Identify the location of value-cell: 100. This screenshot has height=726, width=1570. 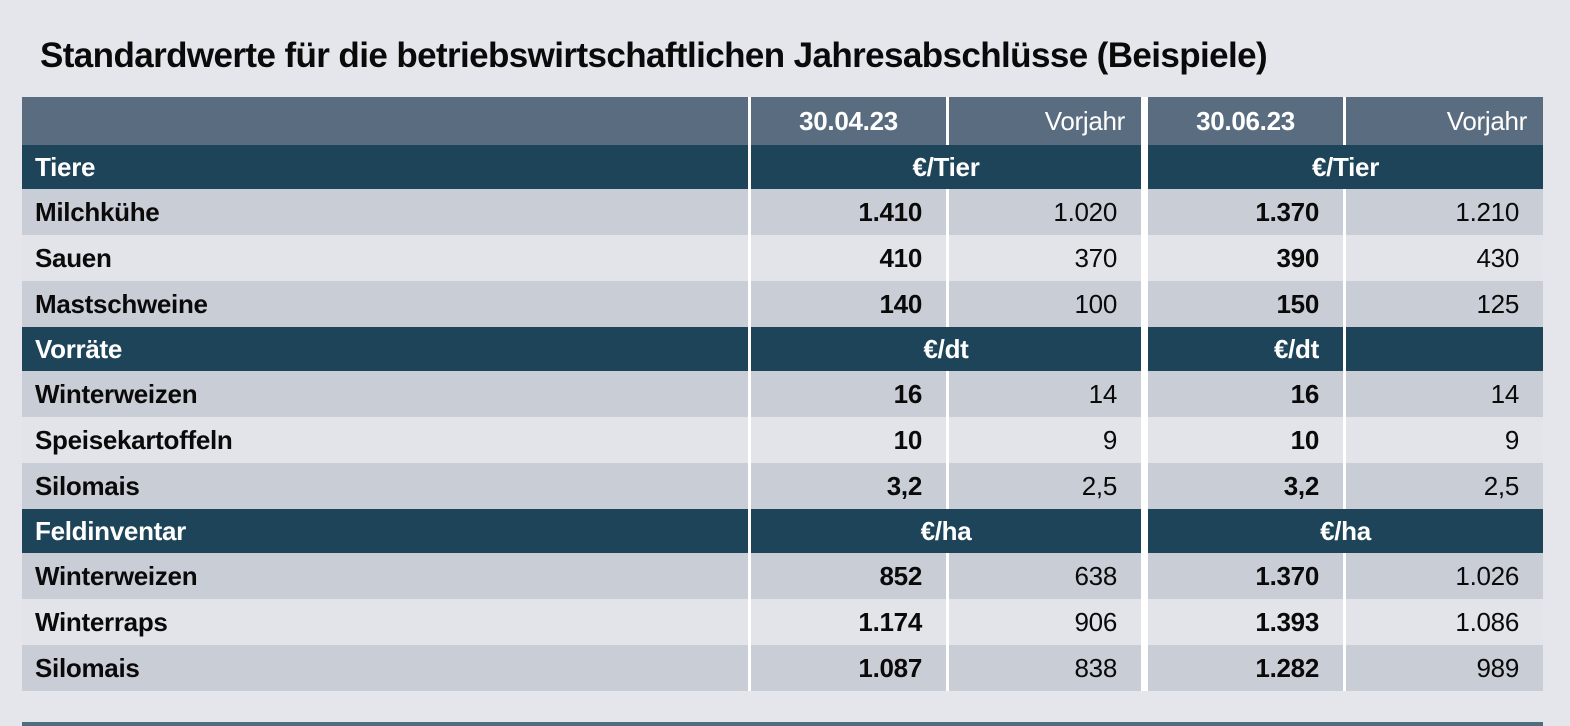
(1045, 304).